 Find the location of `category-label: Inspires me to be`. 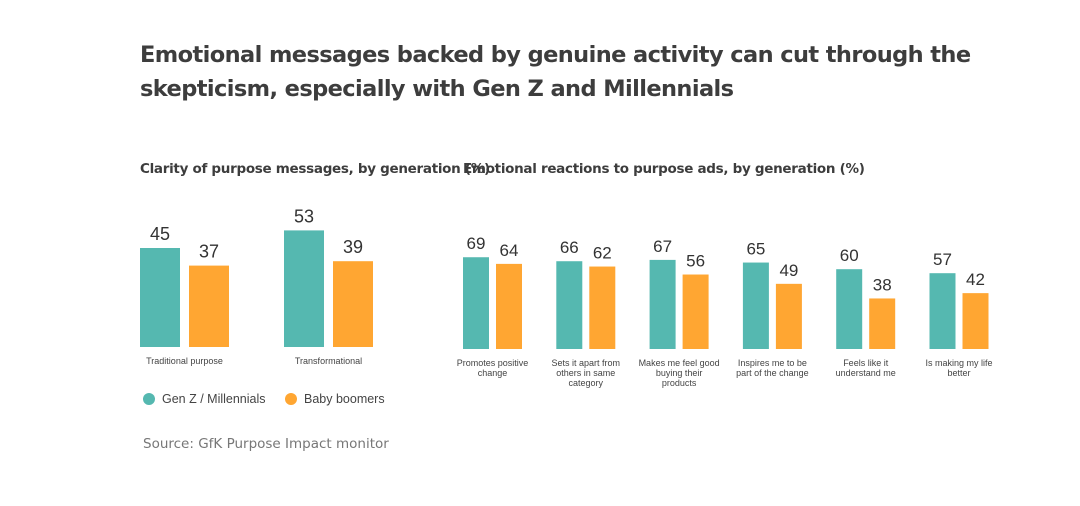

category-label: Inspires me to be is located at coordinates (772, 363).